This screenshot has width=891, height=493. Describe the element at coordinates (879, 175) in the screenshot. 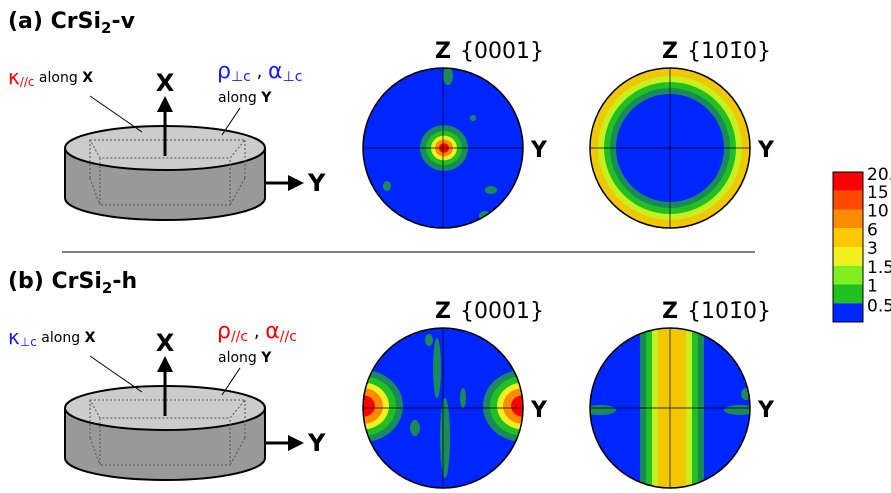

I see `colorbar-label: 20.3` at that location.